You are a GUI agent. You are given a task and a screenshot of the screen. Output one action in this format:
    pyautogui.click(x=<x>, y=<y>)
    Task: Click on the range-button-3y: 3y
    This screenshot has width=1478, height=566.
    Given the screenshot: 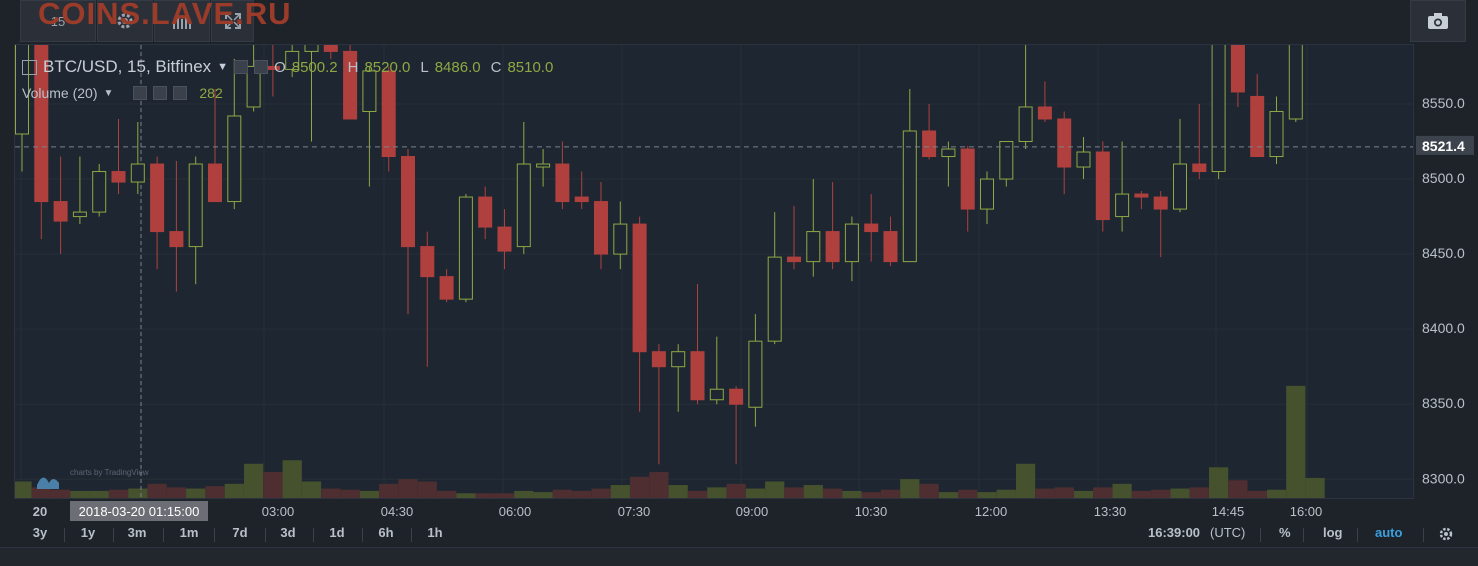 What is the action you would take?
    pyautogui.click(x=40, y=532)
    